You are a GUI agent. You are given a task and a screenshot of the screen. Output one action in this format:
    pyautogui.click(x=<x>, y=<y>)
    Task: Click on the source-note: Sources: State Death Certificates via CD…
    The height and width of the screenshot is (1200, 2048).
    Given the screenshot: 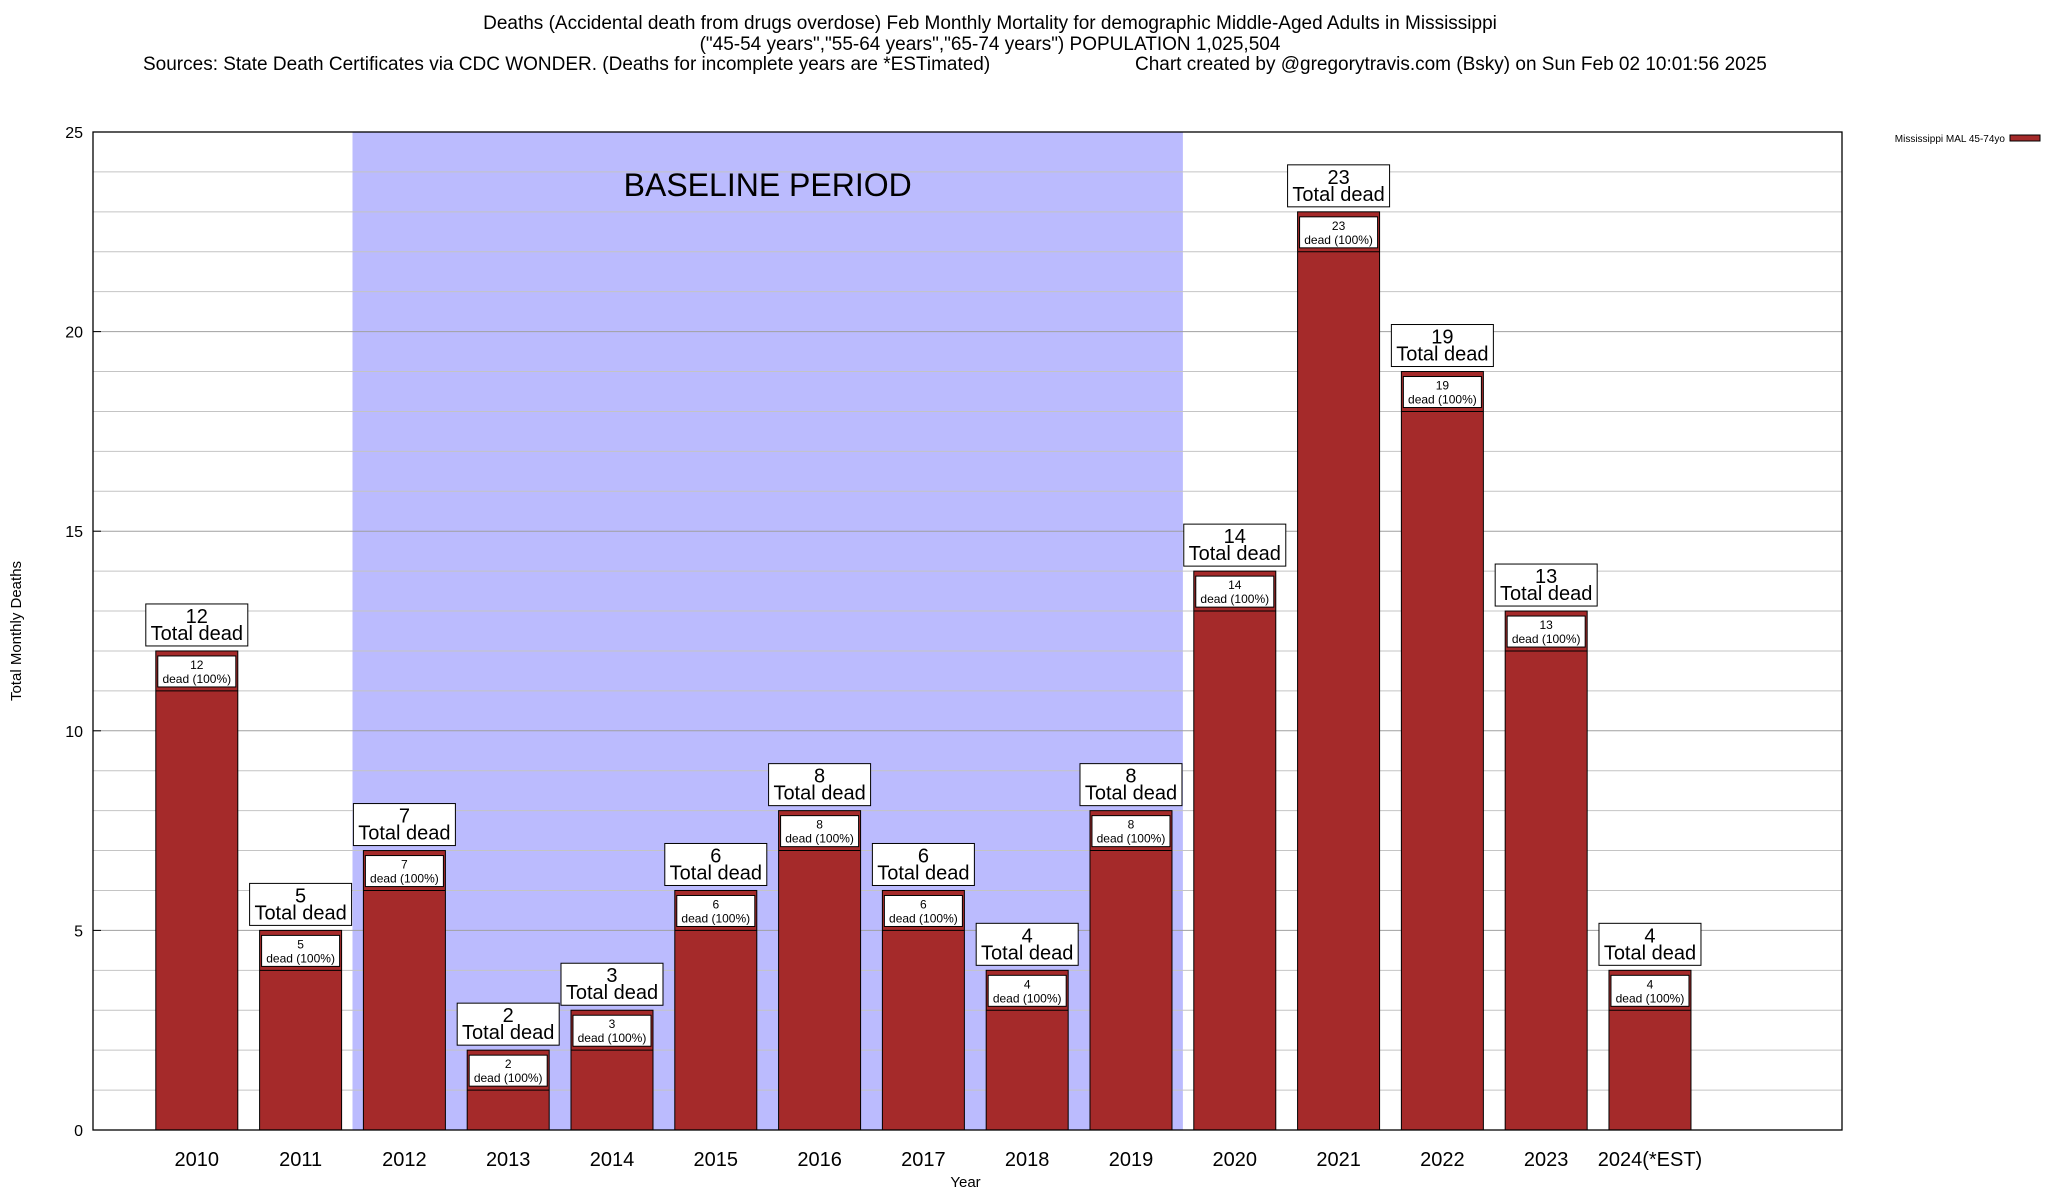 What is the action you would take?
    pyautogui.click(x=567, y=64)
    